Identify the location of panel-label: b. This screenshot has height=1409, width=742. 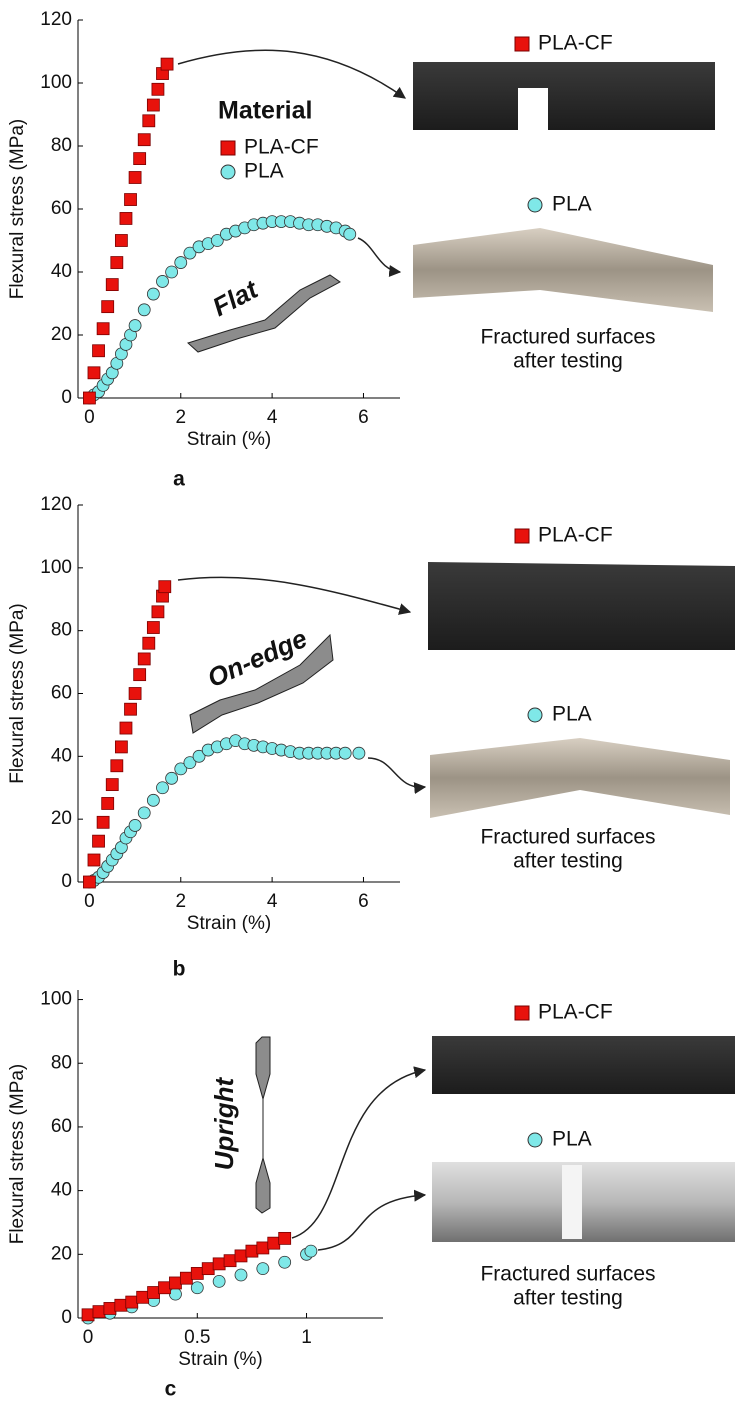
(179, 969).